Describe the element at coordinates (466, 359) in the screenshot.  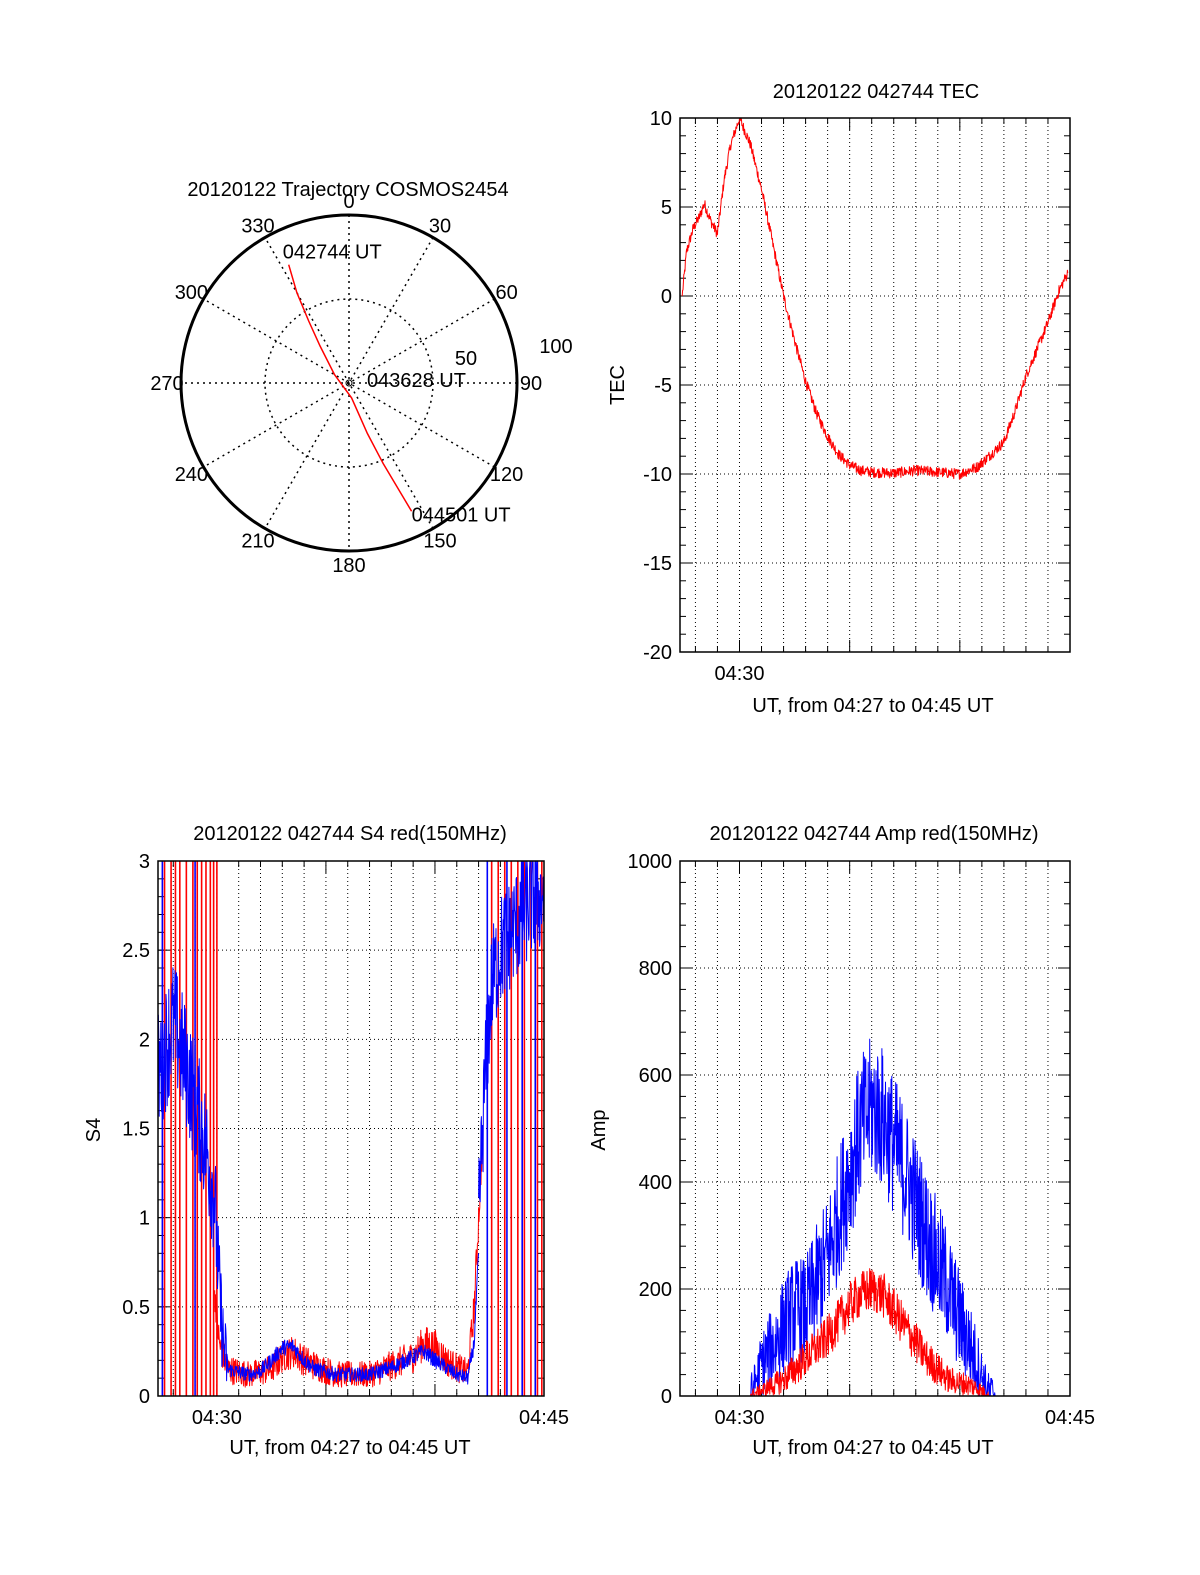
I see `polar-radial-label: 50` at that location.